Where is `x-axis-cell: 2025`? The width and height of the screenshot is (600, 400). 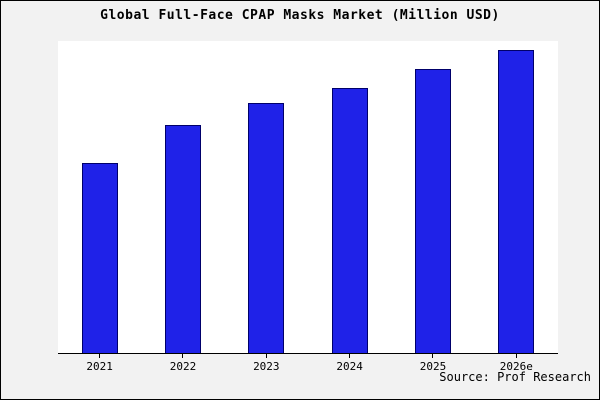
x-axis-cell: 2025 is located at coordinates (432, 363).